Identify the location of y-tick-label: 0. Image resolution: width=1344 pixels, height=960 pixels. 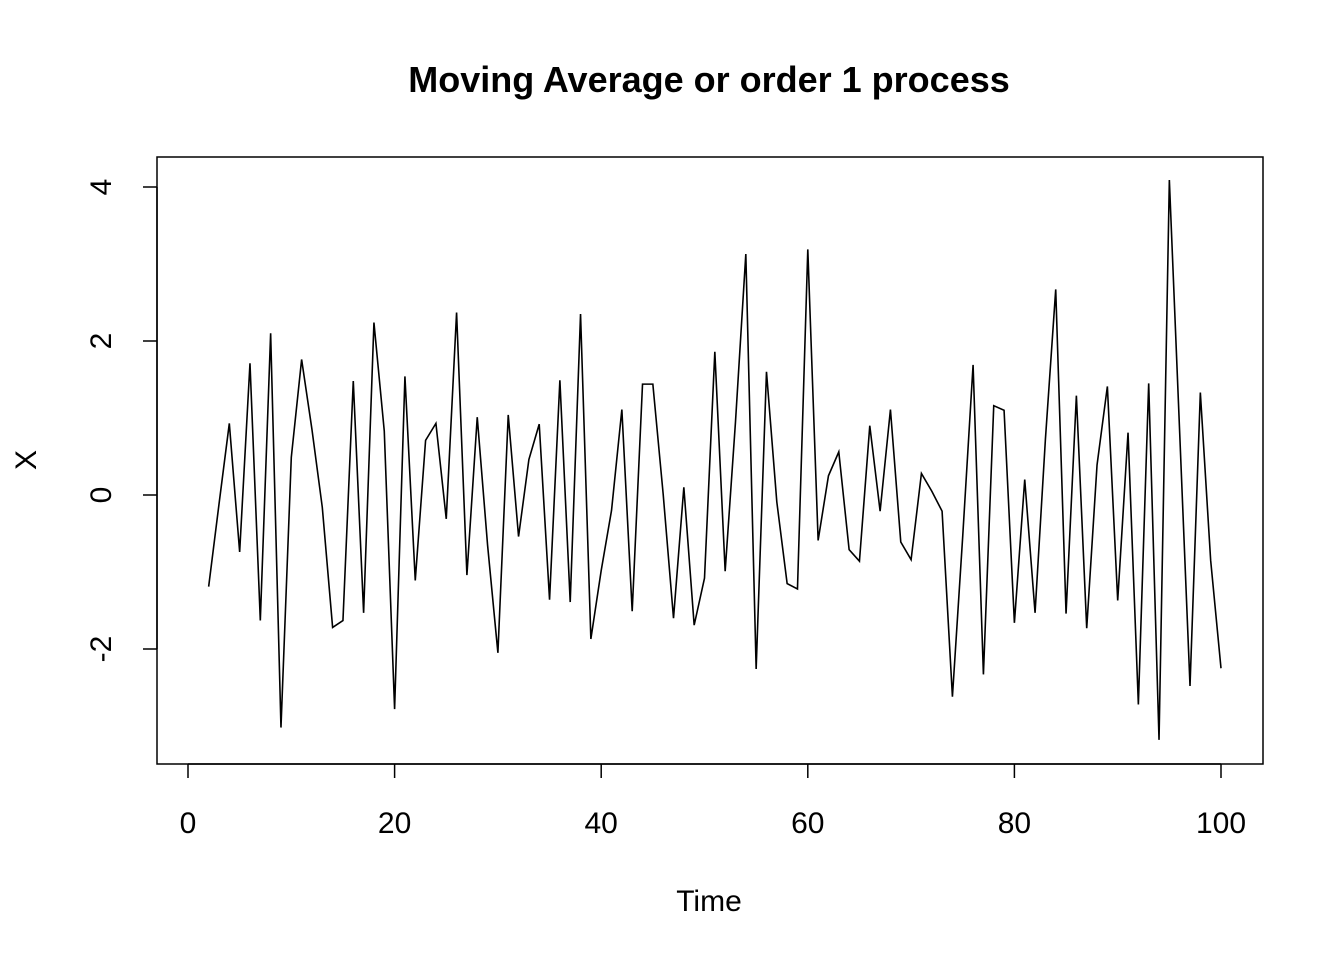
(101, 495).